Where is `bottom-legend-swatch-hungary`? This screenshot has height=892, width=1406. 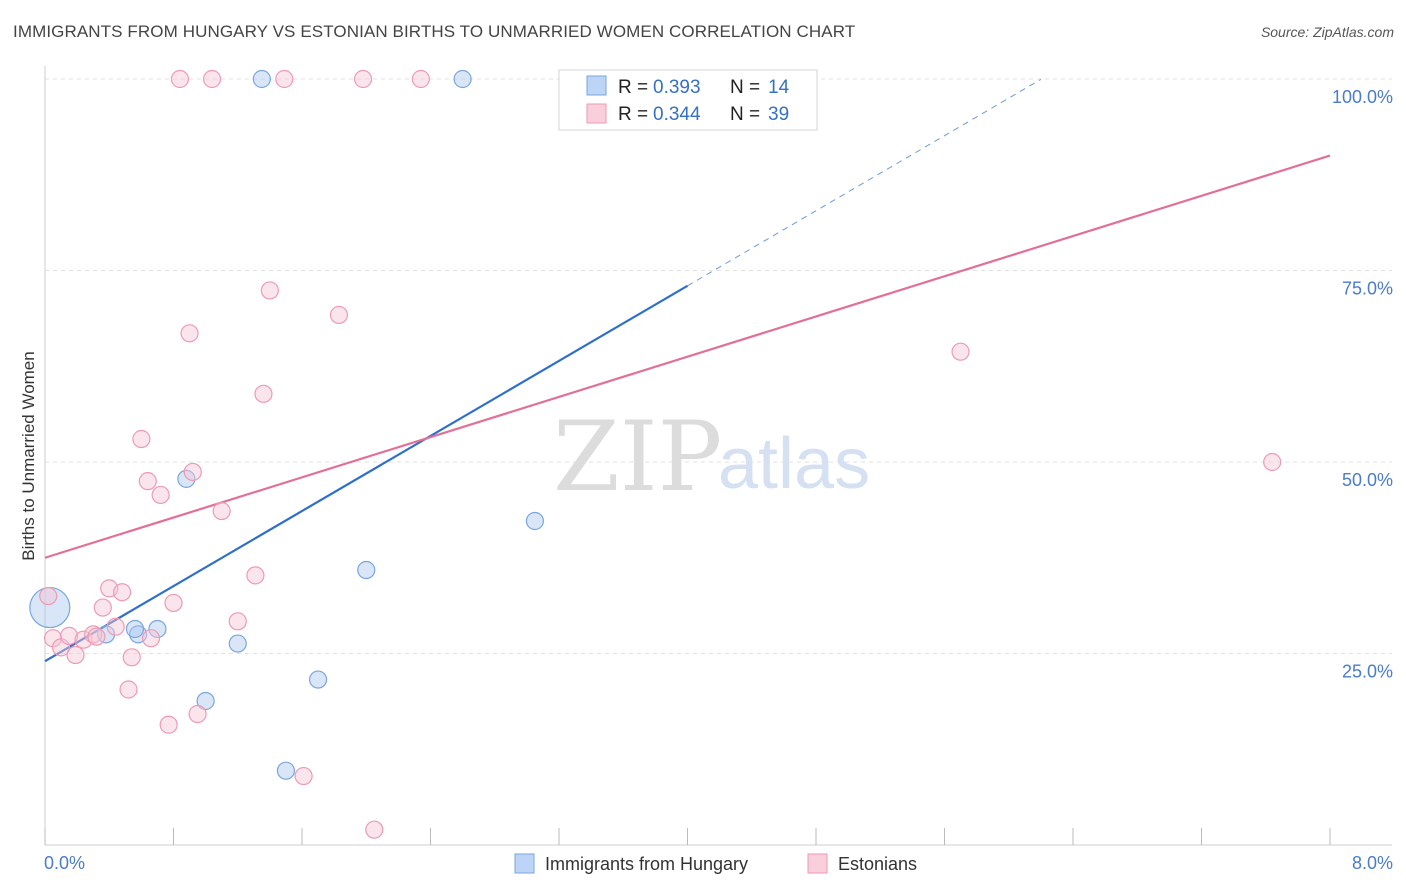
bottom-legend-swatch-hungary is located at coordinates (524, 863).